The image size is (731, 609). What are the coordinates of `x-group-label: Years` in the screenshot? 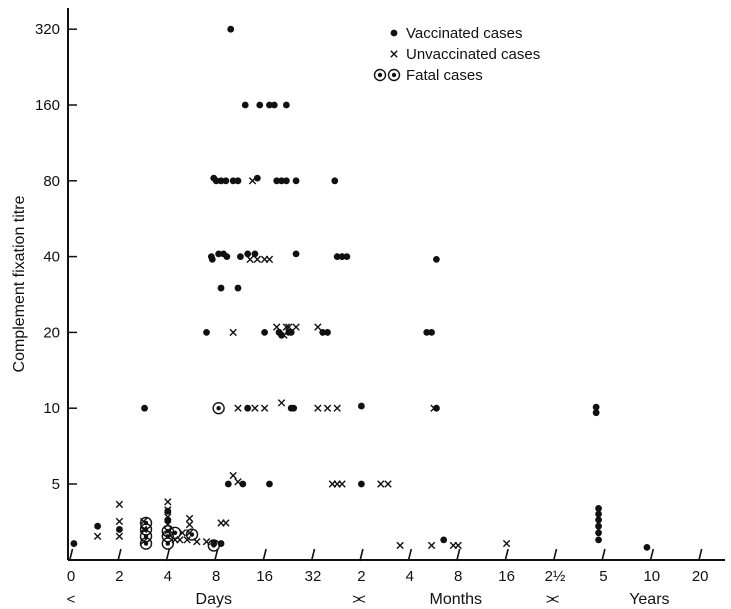 It's located at (649, 599).